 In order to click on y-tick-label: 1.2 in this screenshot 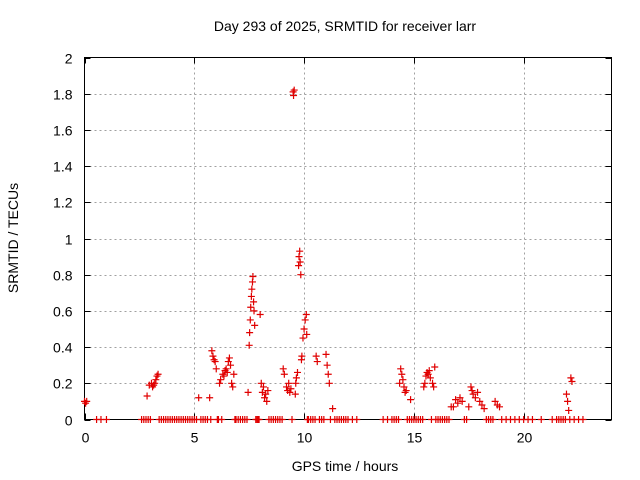, I will do `click(63, 203)`.